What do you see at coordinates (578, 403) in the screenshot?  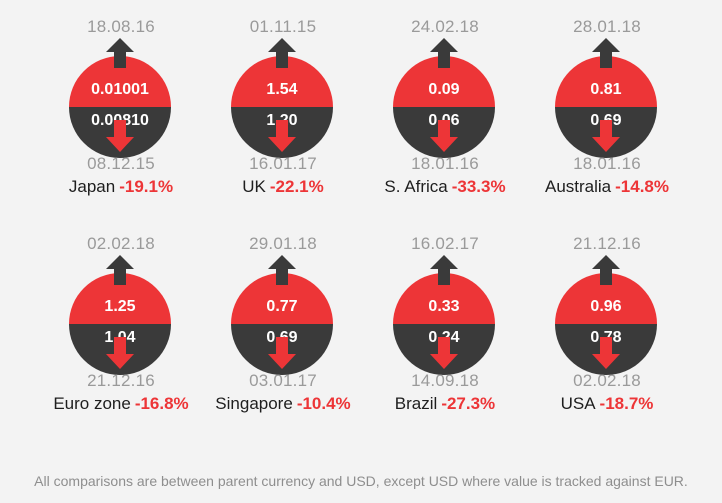 I see `country-name: USA` at bounding box center [578, 403].